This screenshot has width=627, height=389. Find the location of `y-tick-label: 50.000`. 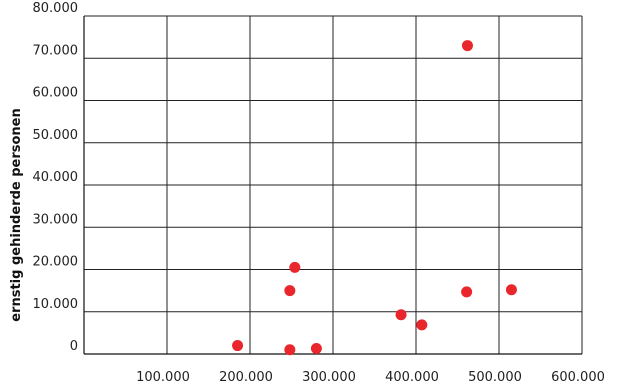

y-tick-label: 50.000 is located at coordinates (56, 135).